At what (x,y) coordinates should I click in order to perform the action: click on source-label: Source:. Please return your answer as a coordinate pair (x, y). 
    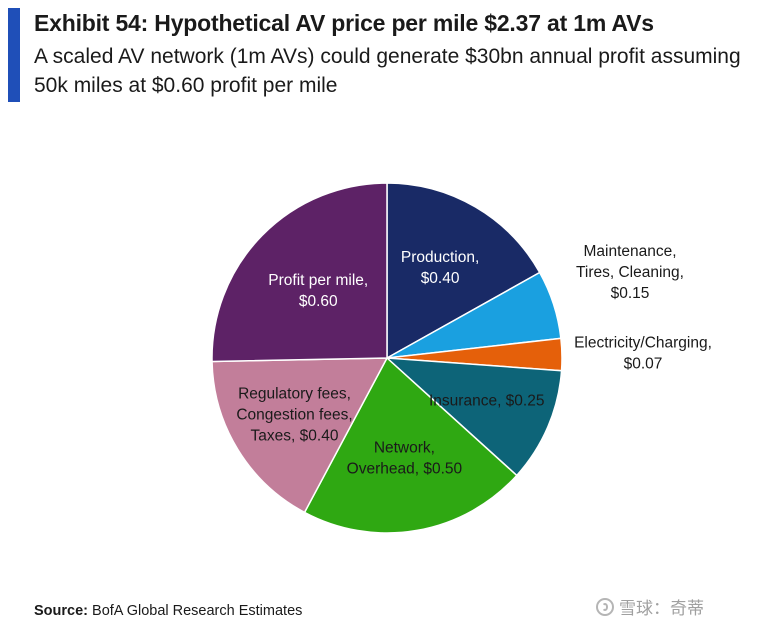
    Looking at the image, I should click on (61, 611).